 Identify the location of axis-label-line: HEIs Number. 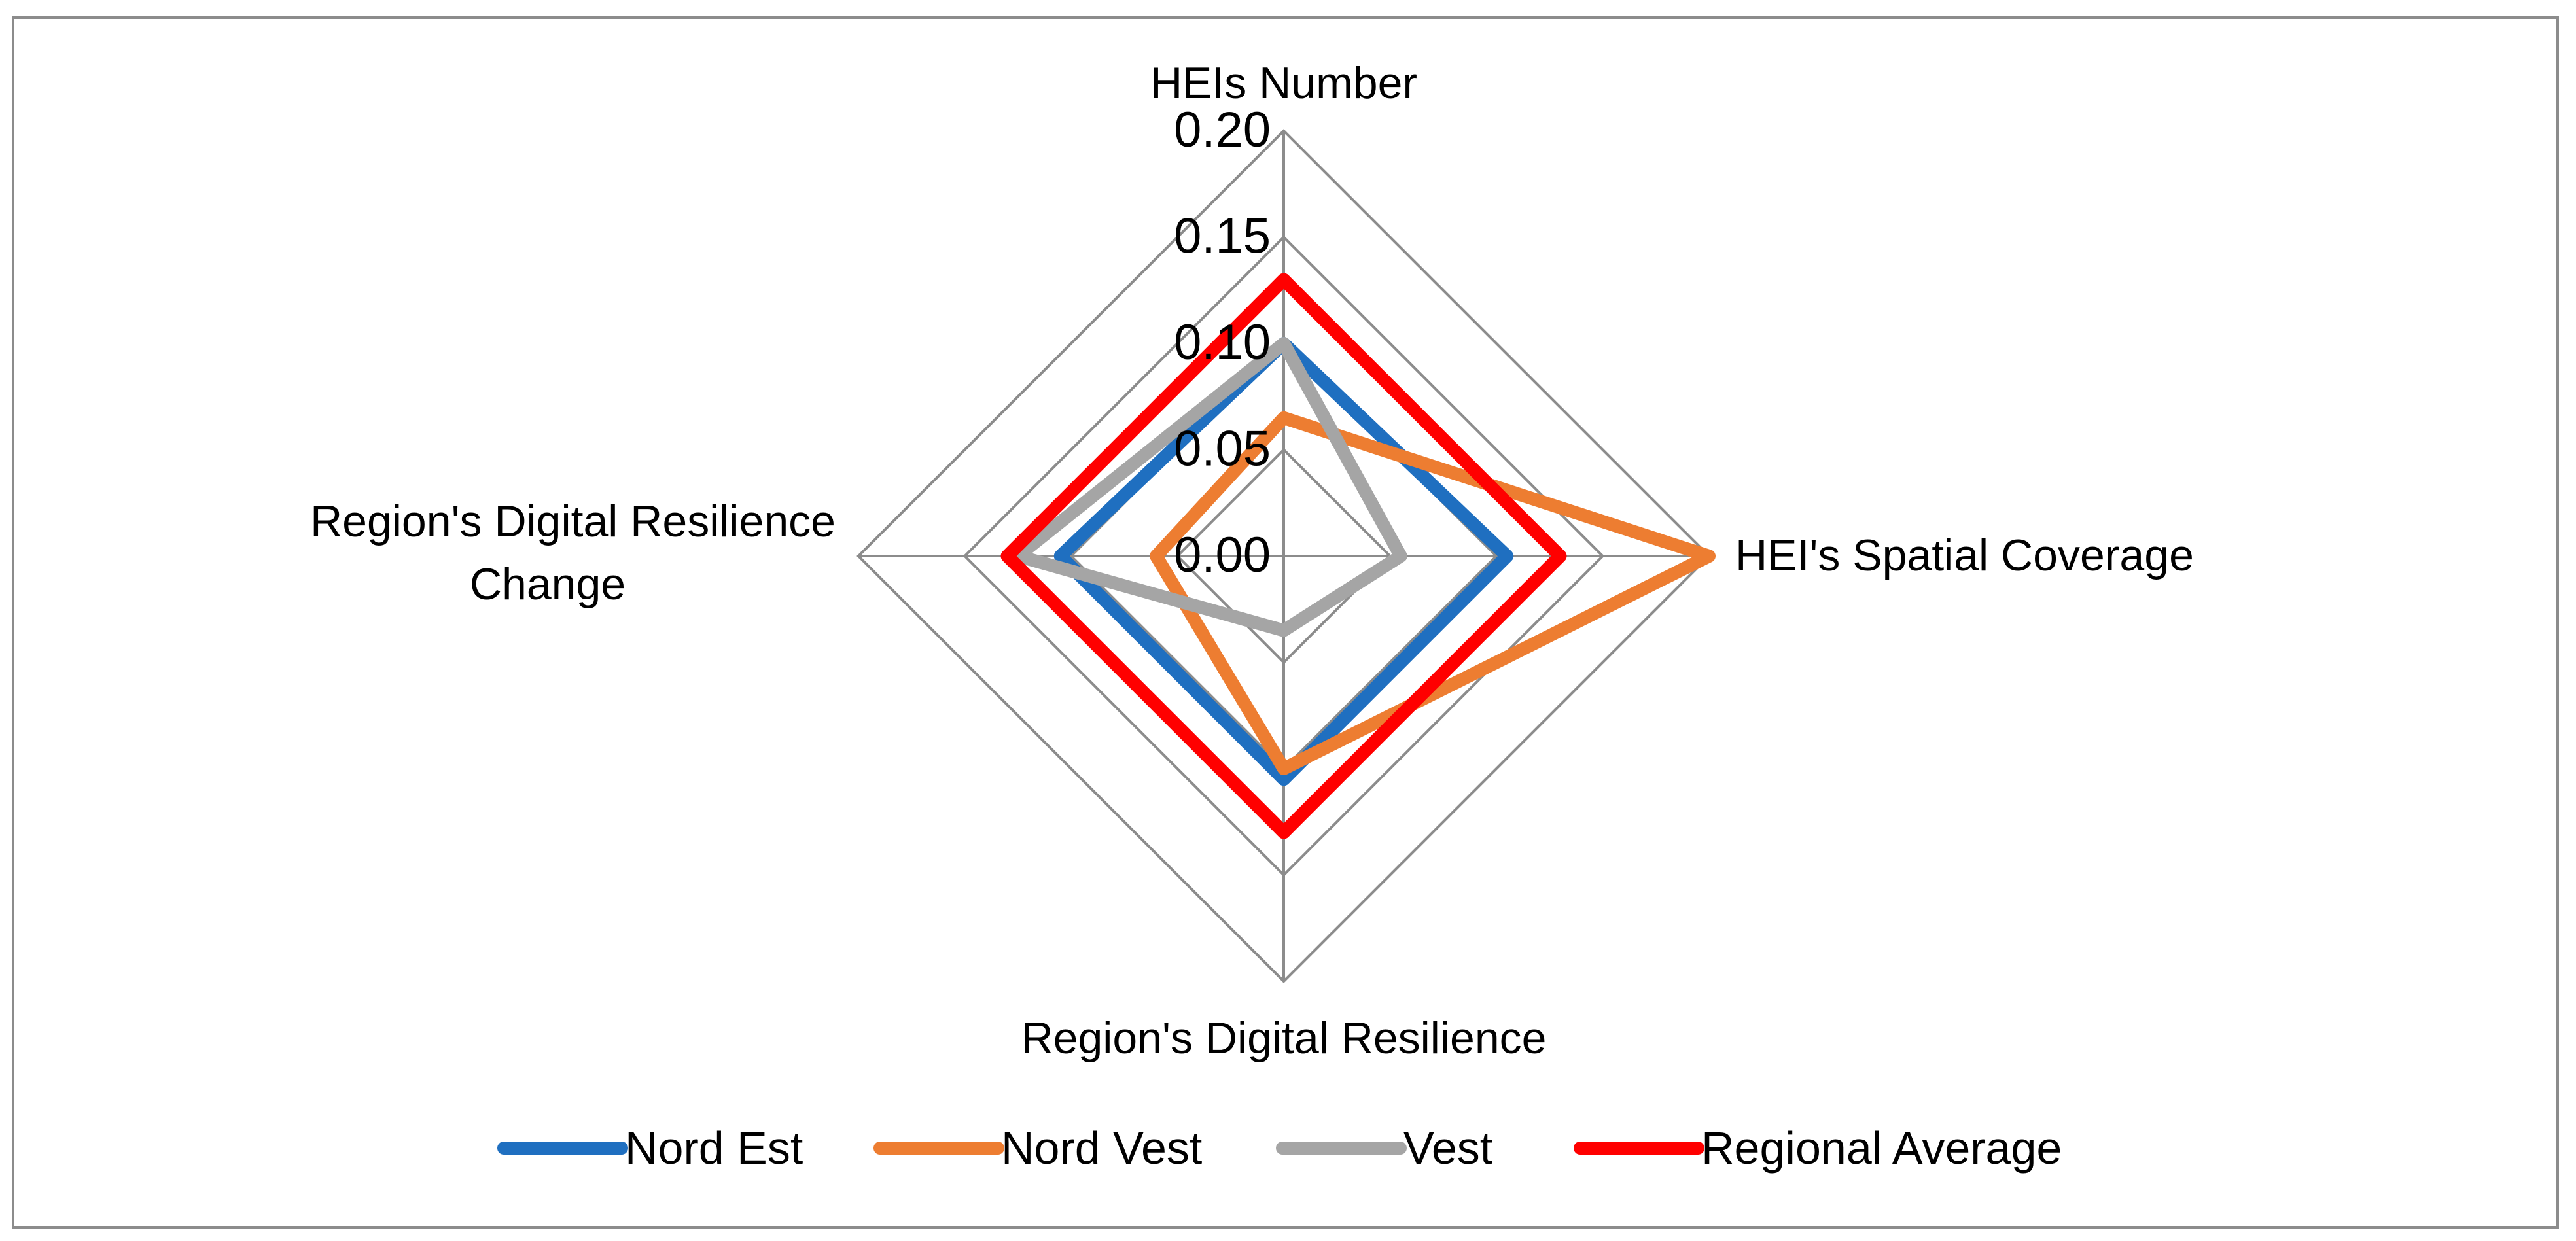
(1283, 83).